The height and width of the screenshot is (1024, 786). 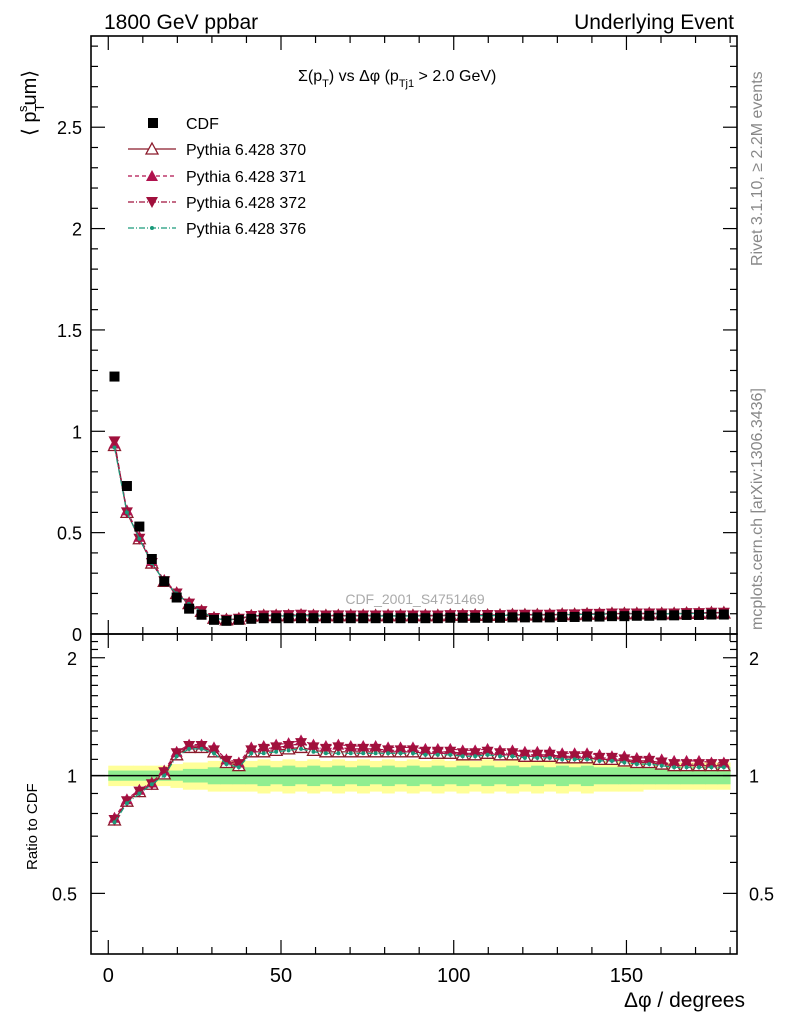 What do you see at coordinates (654, 22) in the screenshot?
I see `process-label: Underlying Event` at bounding box center [654, 22].